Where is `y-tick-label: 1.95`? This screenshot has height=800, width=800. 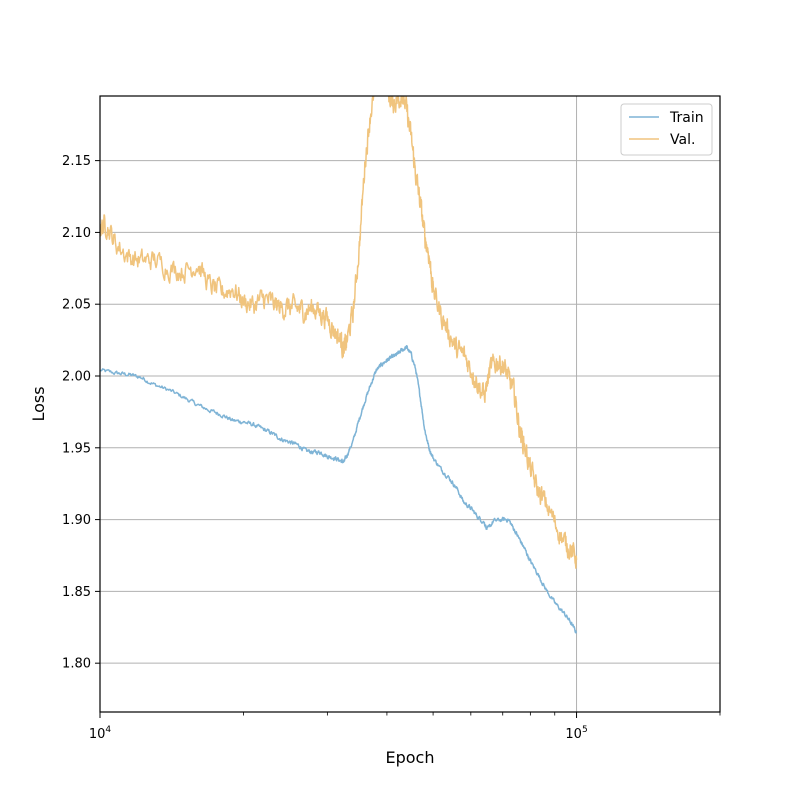
y-tick-label: 1.95 is located at coordinates (76, 448).